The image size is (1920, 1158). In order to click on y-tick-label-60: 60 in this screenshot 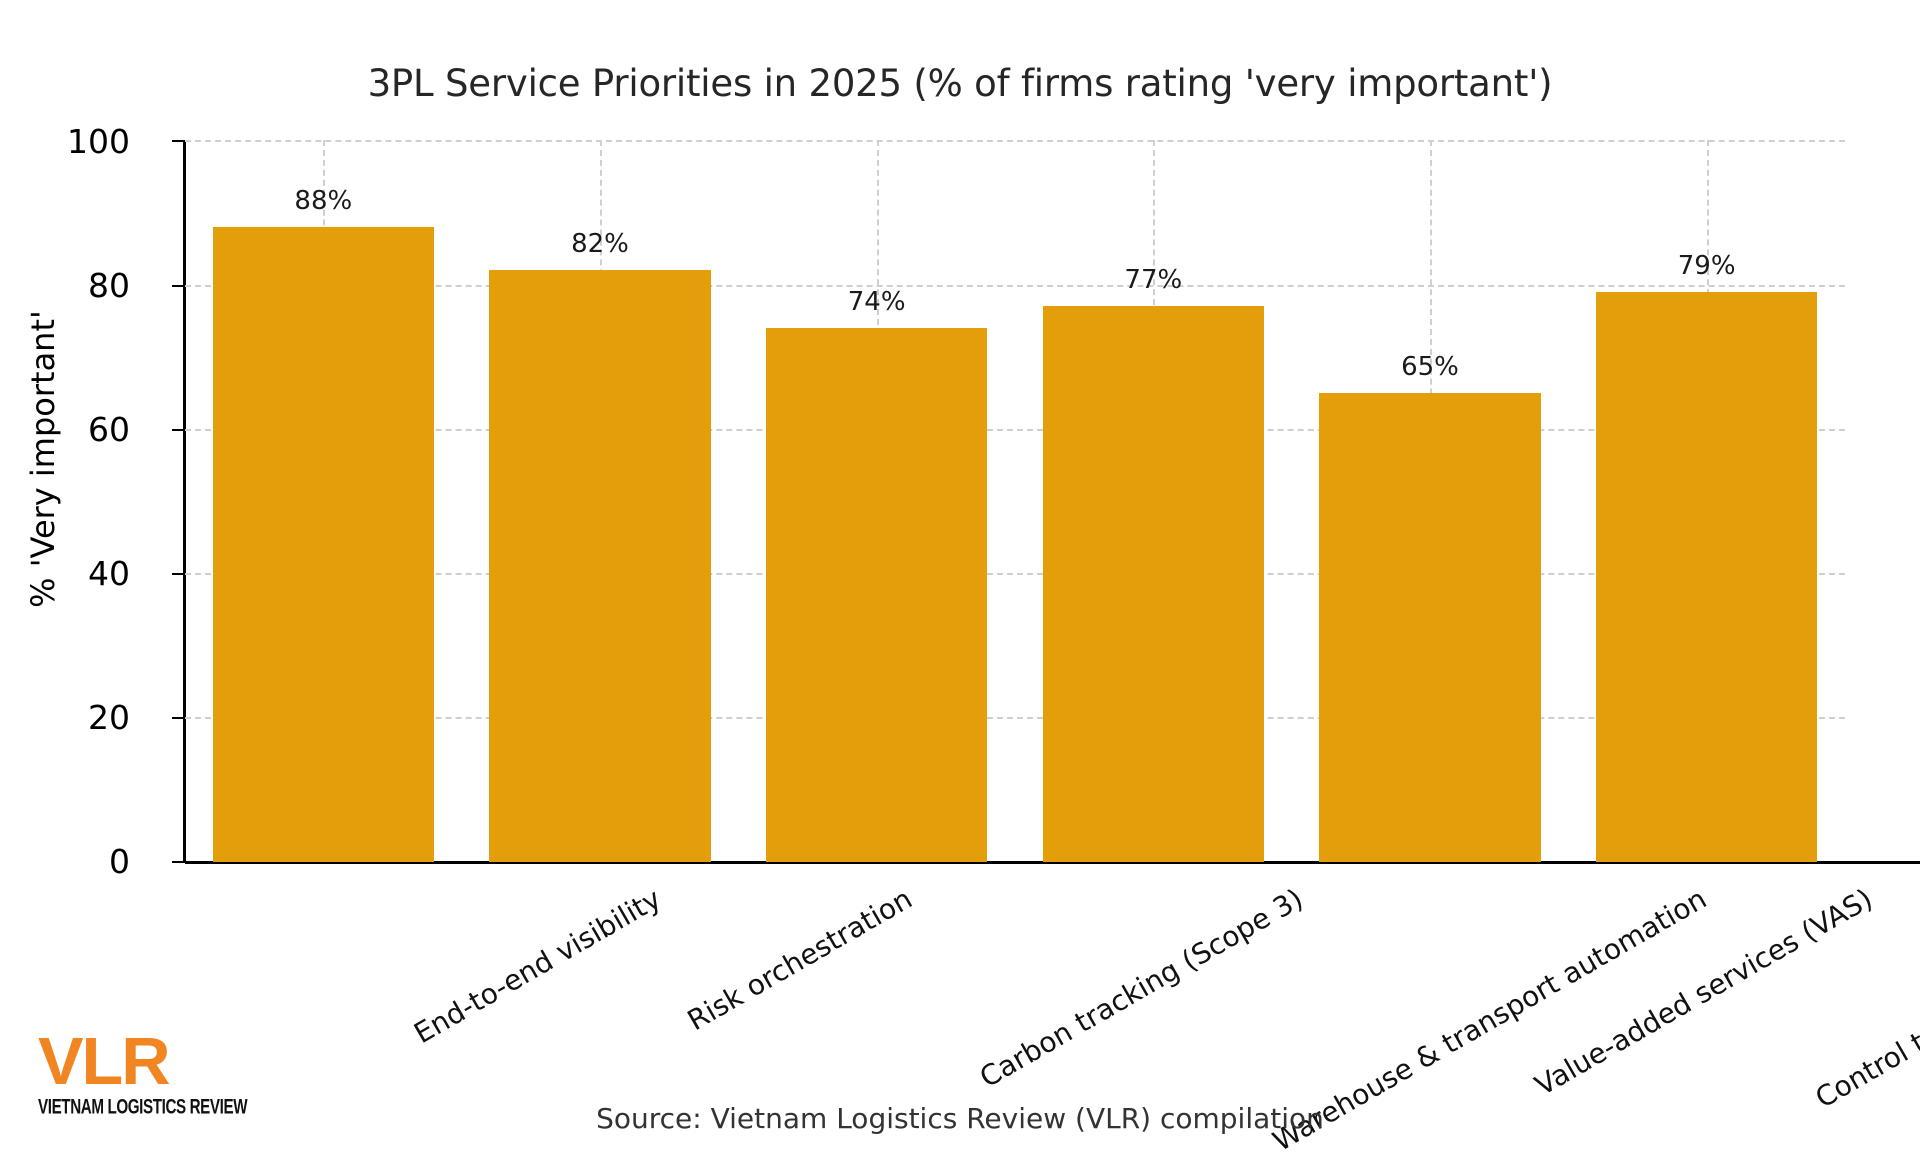, I will do `click(109, 429)`.